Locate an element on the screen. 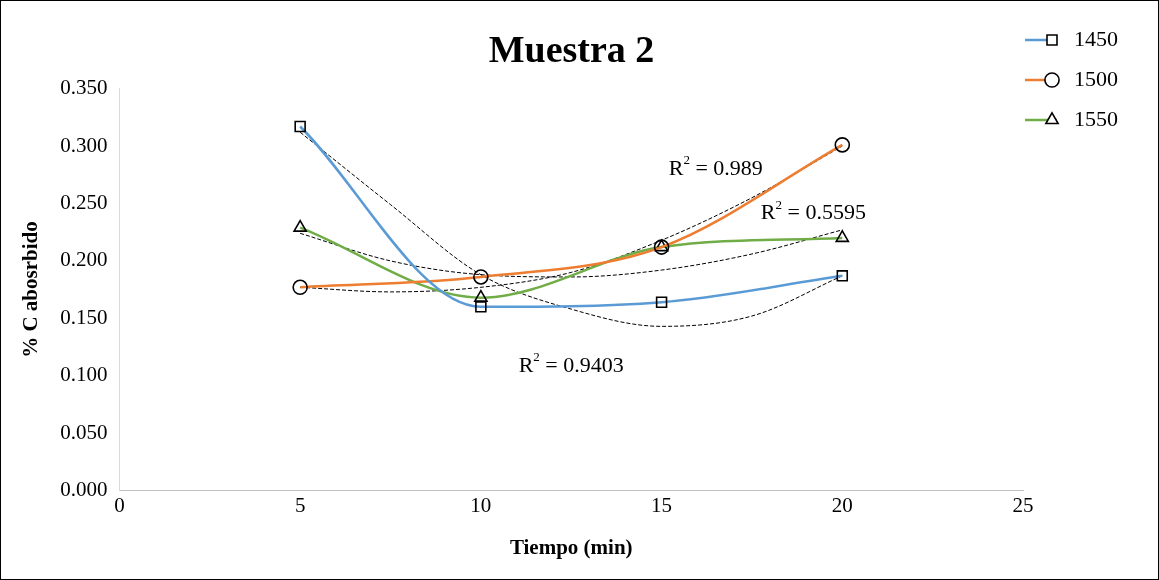 The width and height of the screenshot is (1159, 580). chart-title: Muestra 2 is located at coordinates (571, 48).